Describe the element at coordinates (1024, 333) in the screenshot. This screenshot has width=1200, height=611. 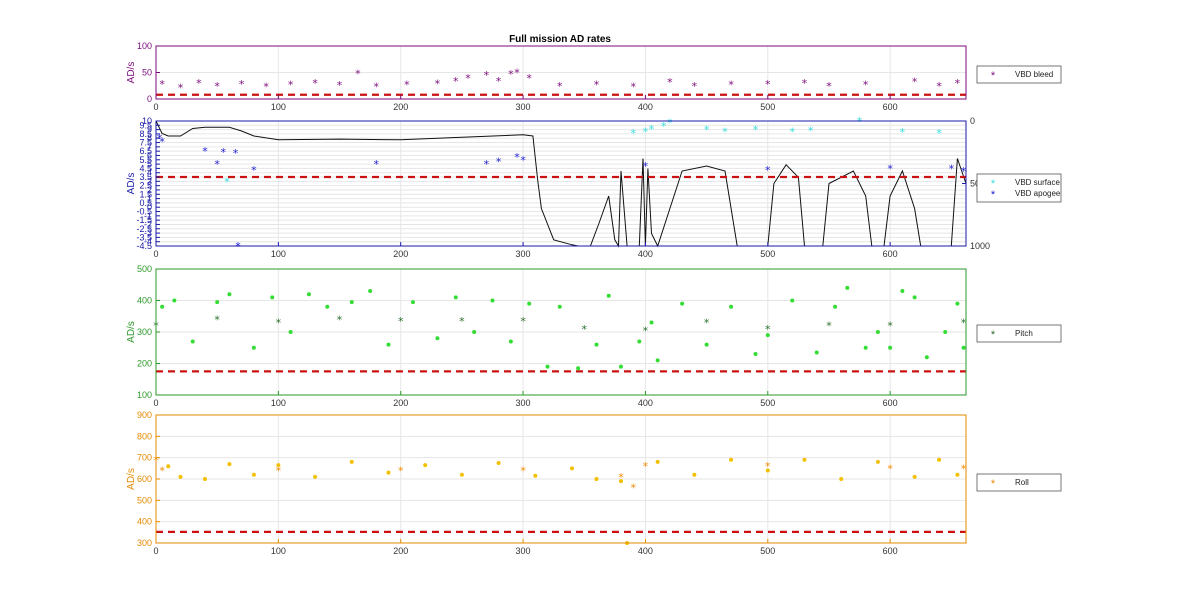
I see `legend-label: Pitch` at that location.